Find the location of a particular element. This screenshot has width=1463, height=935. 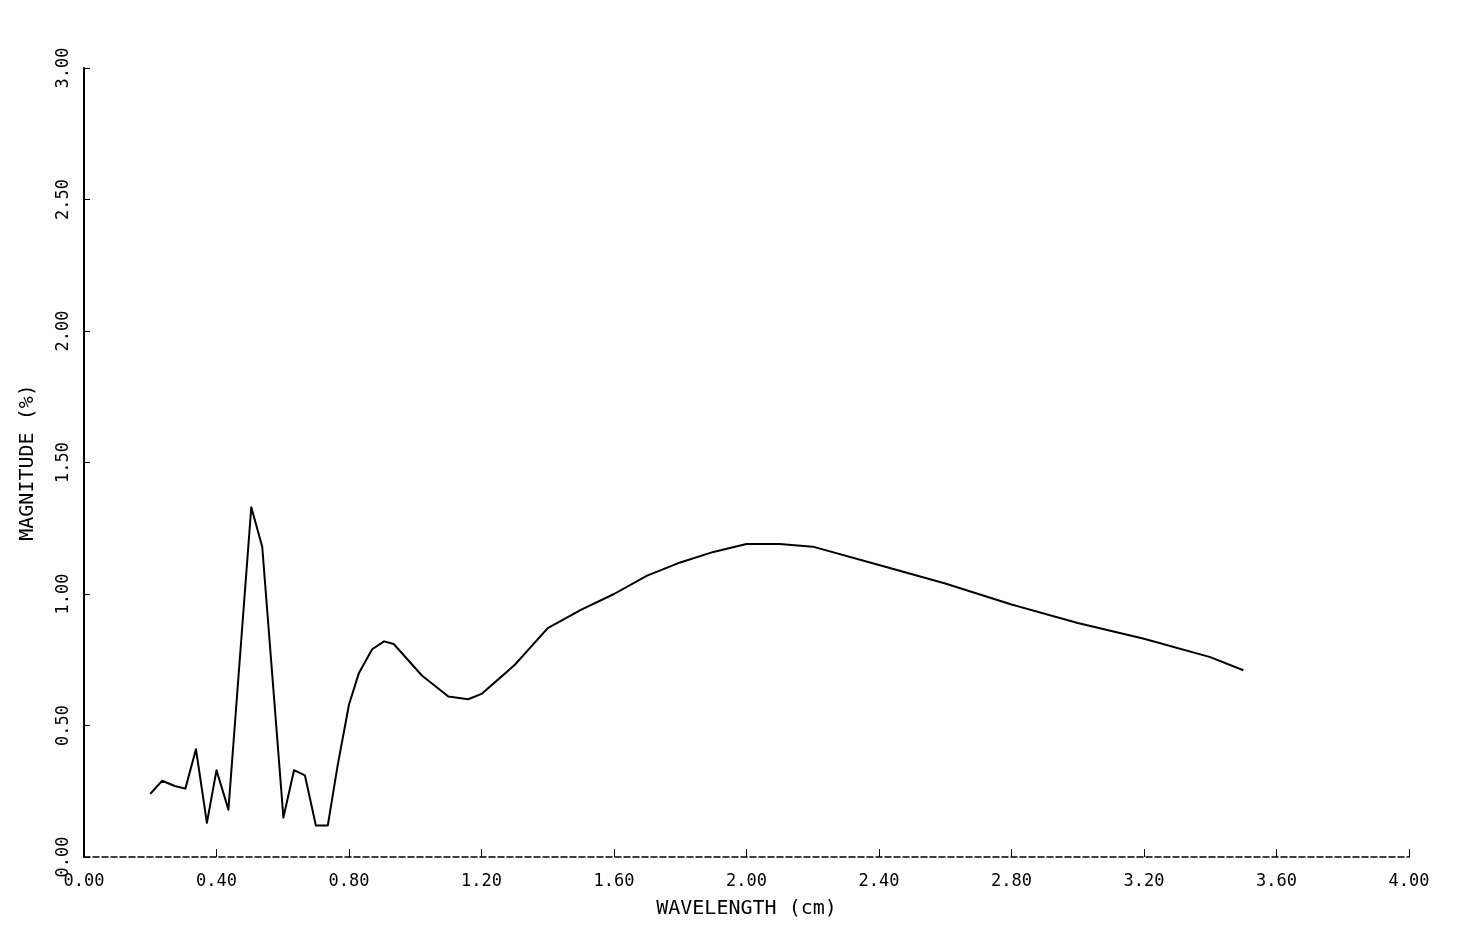

x-tick-label: 2.80 is located at coordinates (1011, 879).